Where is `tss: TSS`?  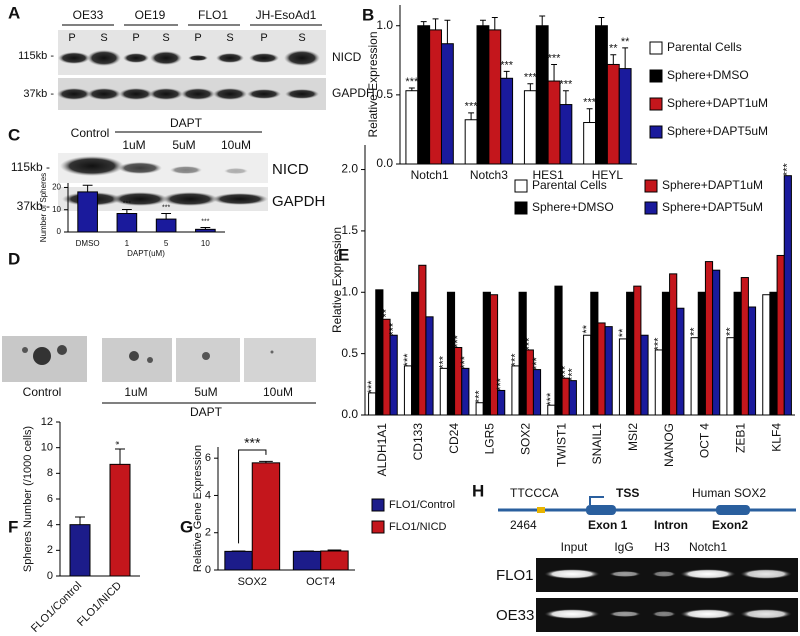 tss: TSS is located at coordinates (627, 493).